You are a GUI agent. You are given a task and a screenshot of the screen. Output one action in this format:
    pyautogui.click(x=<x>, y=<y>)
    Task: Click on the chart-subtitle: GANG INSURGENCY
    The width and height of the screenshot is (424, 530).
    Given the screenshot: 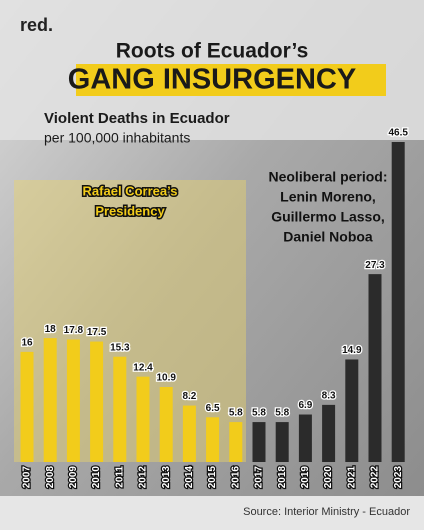 What is the action you would take?
    pyautogui.click(x=212, y=80)
    